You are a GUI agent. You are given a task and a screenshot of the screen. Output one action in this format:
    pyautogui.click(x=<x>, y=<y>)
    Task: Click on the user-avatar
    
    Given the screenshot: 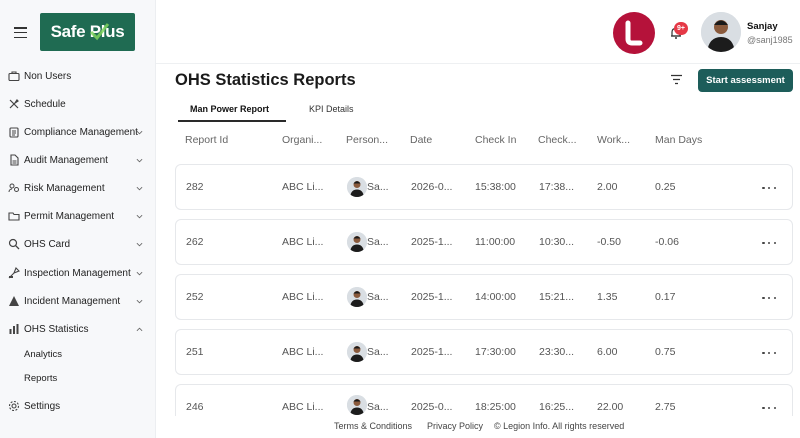 What is the action you would take?
    pyautogui.click(x=721, y=32)
    